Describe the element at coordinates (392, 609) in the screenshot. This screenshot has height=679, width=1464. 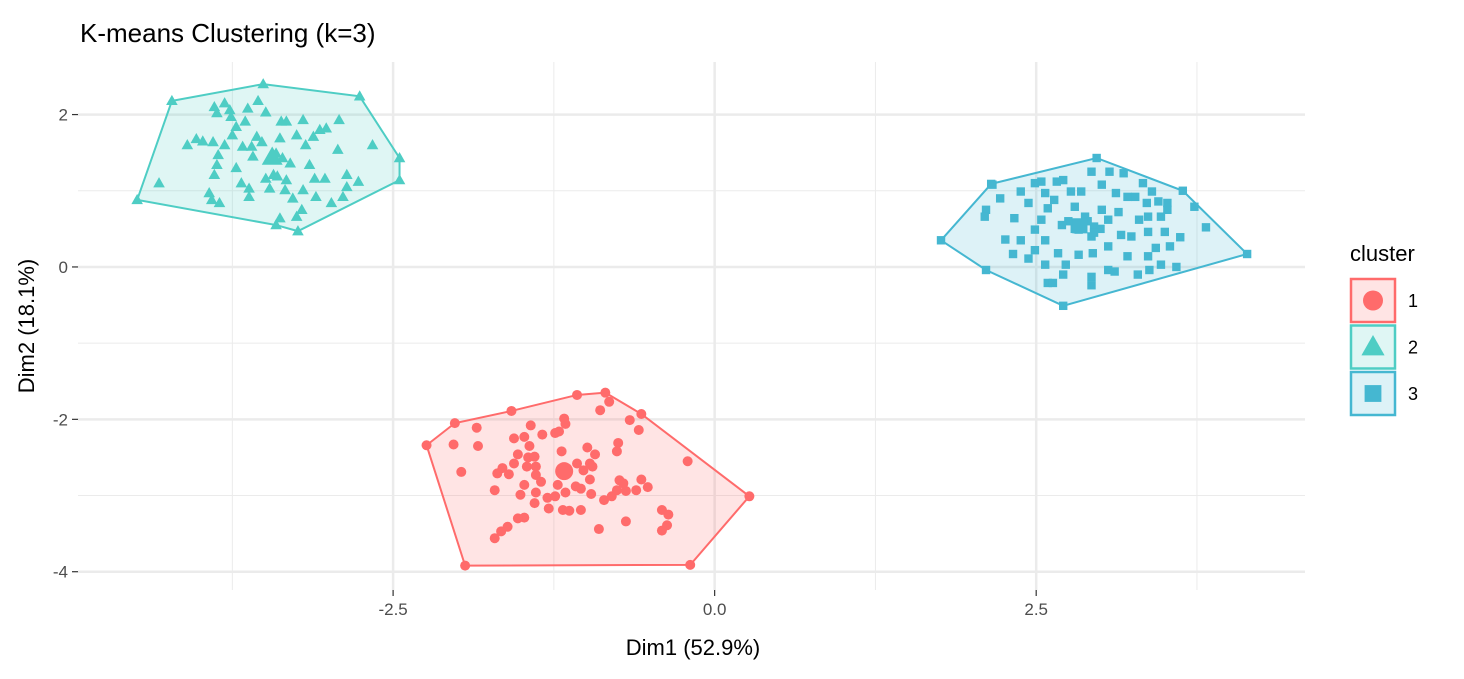
I see `x-tick-label: -2.5` at that location.